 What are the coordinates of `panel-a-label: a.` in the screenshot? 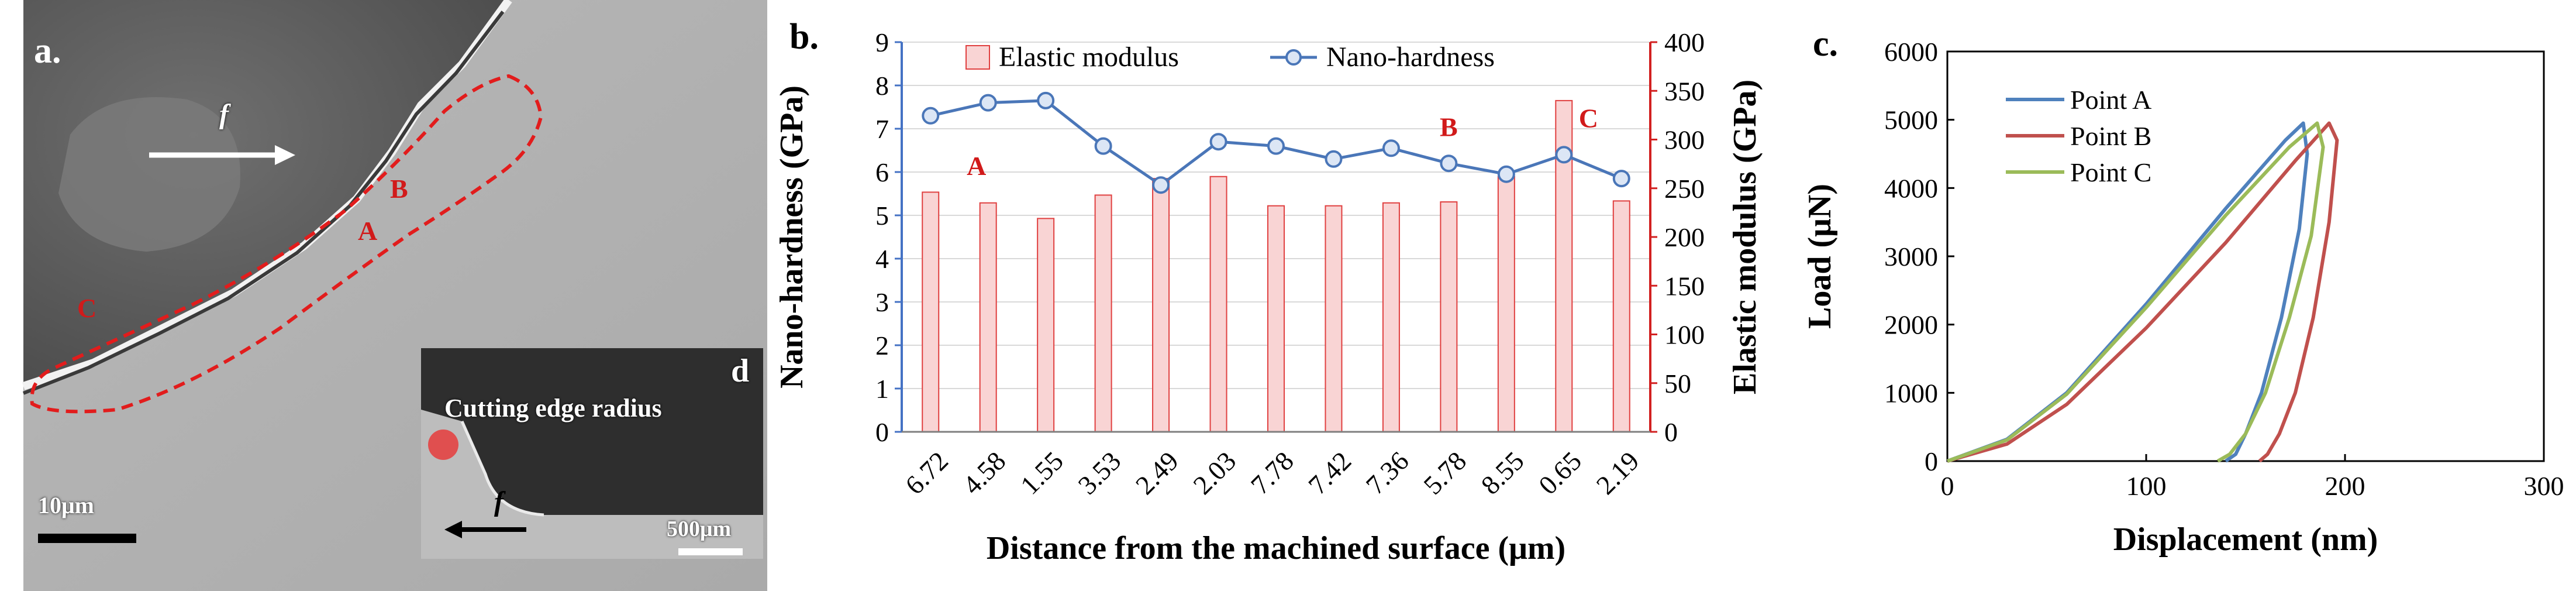 It's located at (48, 51).